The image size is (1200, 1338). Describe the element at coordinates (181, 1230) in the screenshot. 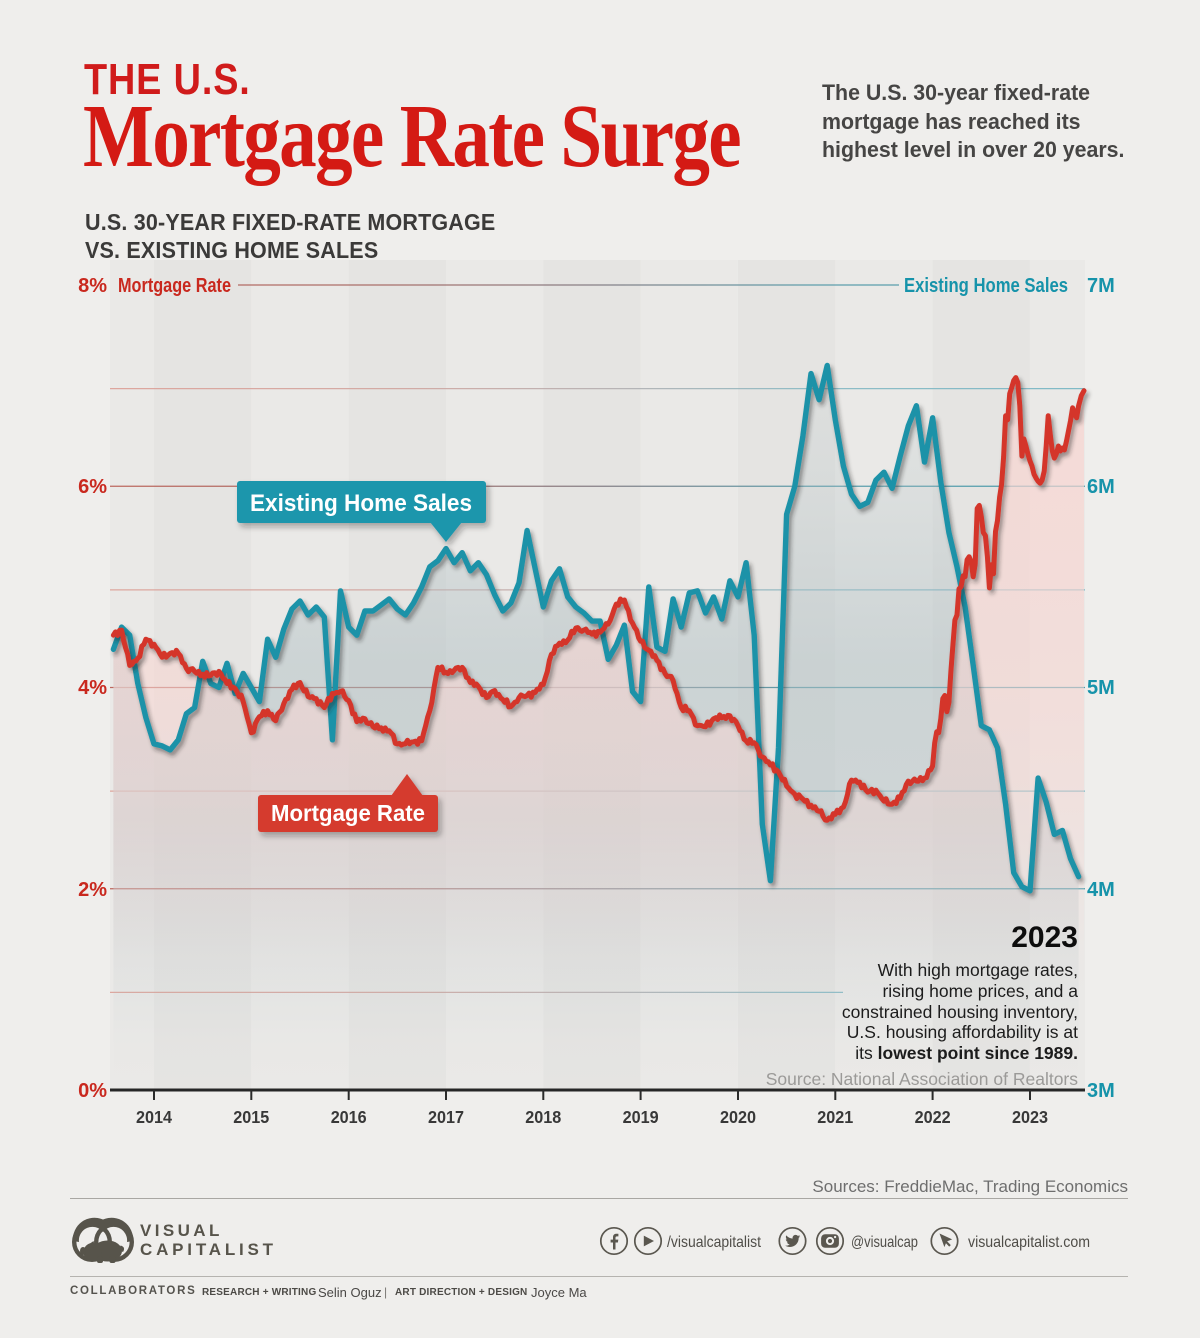

I see `svg-text: VISUAL` at that location.